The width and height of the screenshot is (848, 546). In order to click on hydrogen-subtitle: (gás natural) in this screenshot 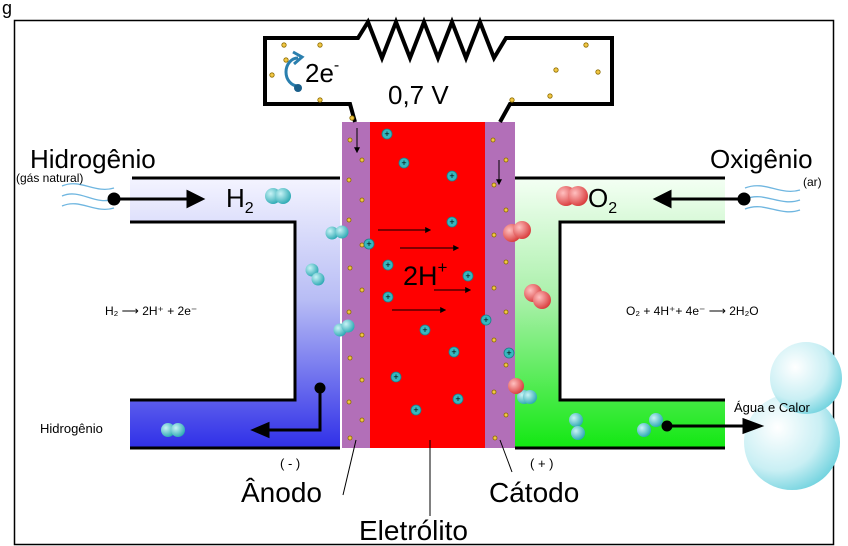, I will do `click(49, 178)`.